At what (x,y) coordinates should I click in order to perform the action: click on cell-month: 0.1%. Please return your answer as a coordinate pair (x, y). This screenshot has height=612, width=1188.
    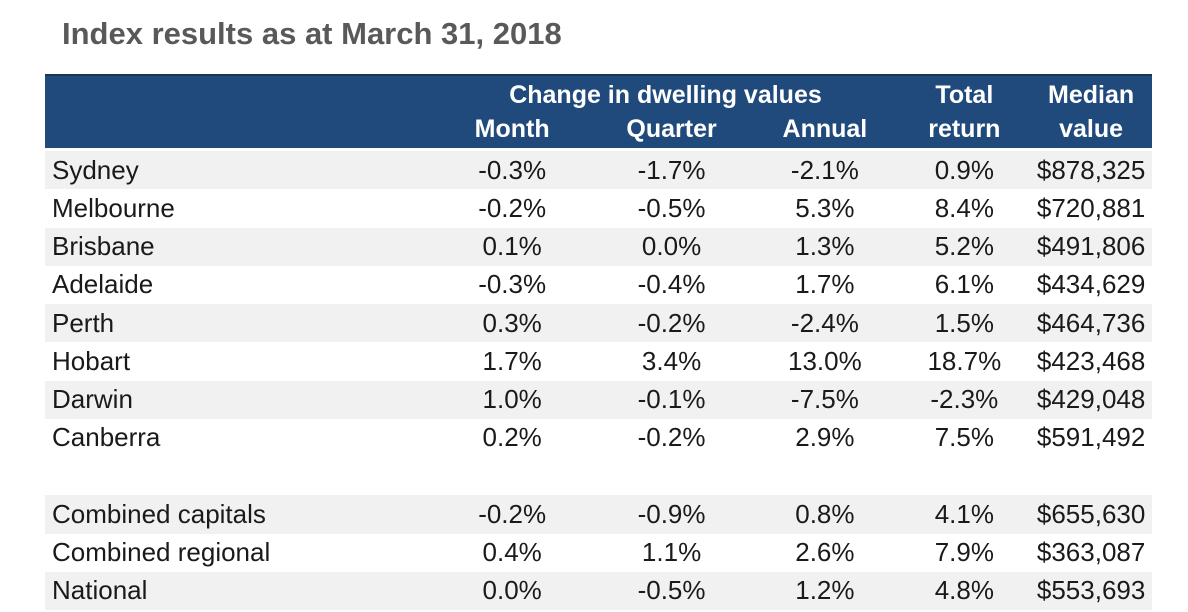
    Looking at the image, I should click on (512, 246).